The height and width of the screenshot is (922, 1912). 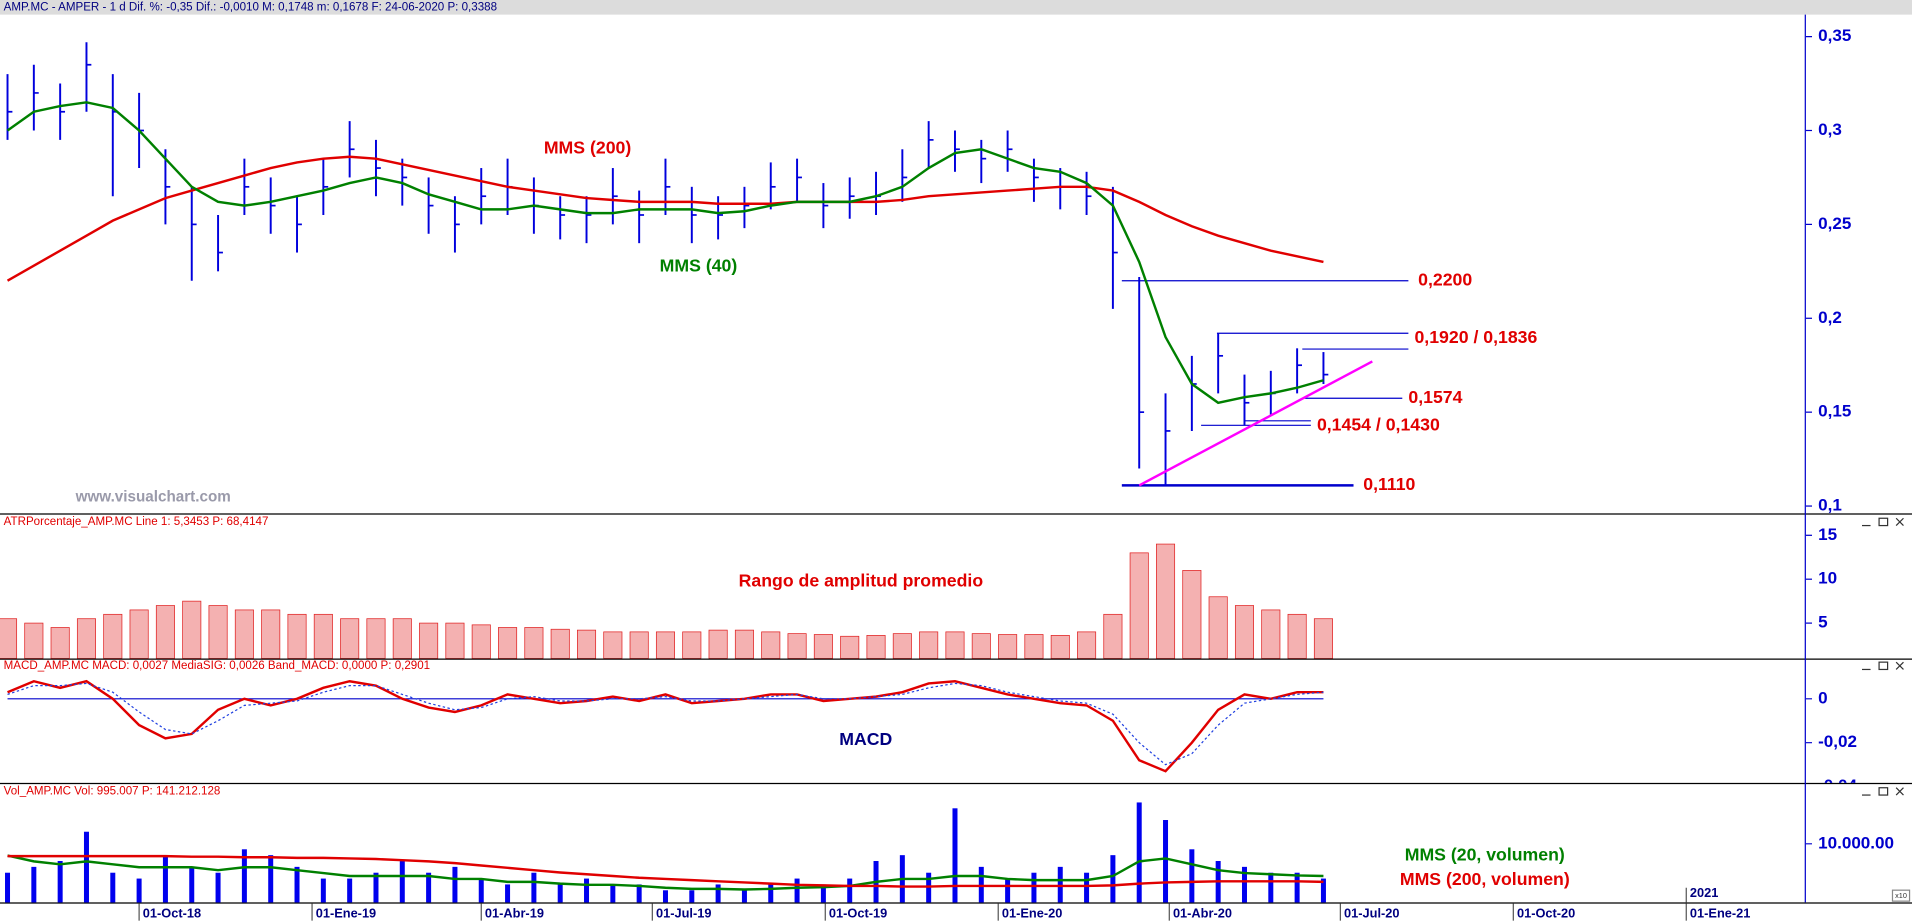 What do you see at coordinates (112, 791) in the screenshot?
I see `panel-header: Vol_AMP.MC Vol: 995.007 P: 141.212.128` at bounding box center [112, 791].